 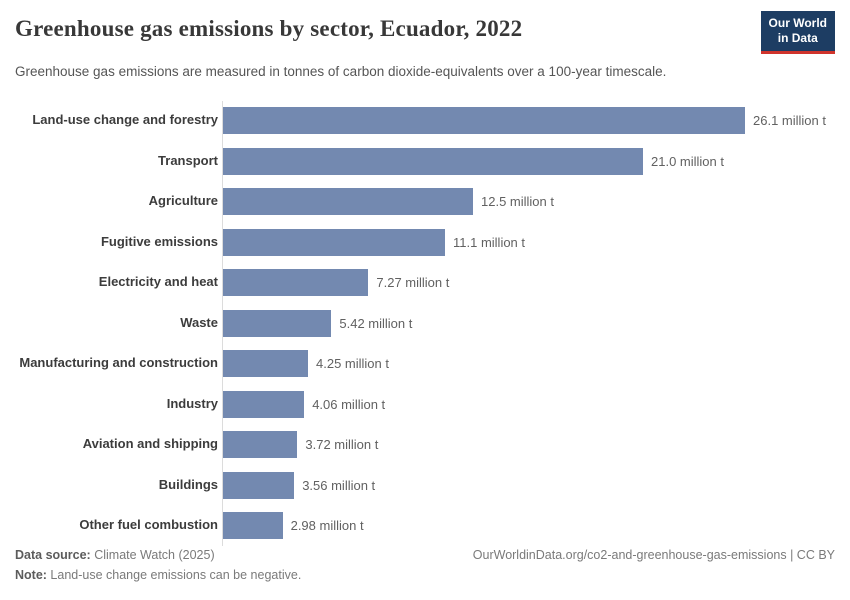 What do you see at coordinates (528, 485) in the screenshot?
I see `plot-area: 3.56 million t` at bounding box center [528, 485].